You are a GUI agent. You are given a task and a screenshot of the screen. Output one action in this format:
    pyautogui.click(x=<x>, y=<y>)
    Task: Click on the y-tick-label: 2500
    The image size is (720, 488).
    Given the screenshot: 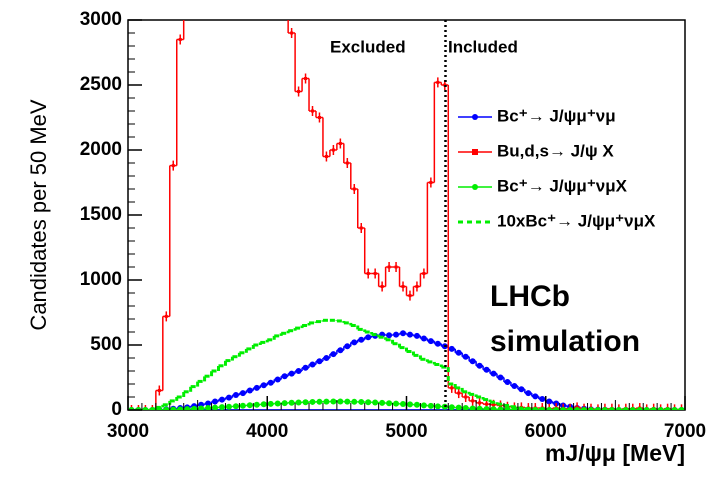 What is the action you would take?
    pyautogui.click(x=101, y=84)
    